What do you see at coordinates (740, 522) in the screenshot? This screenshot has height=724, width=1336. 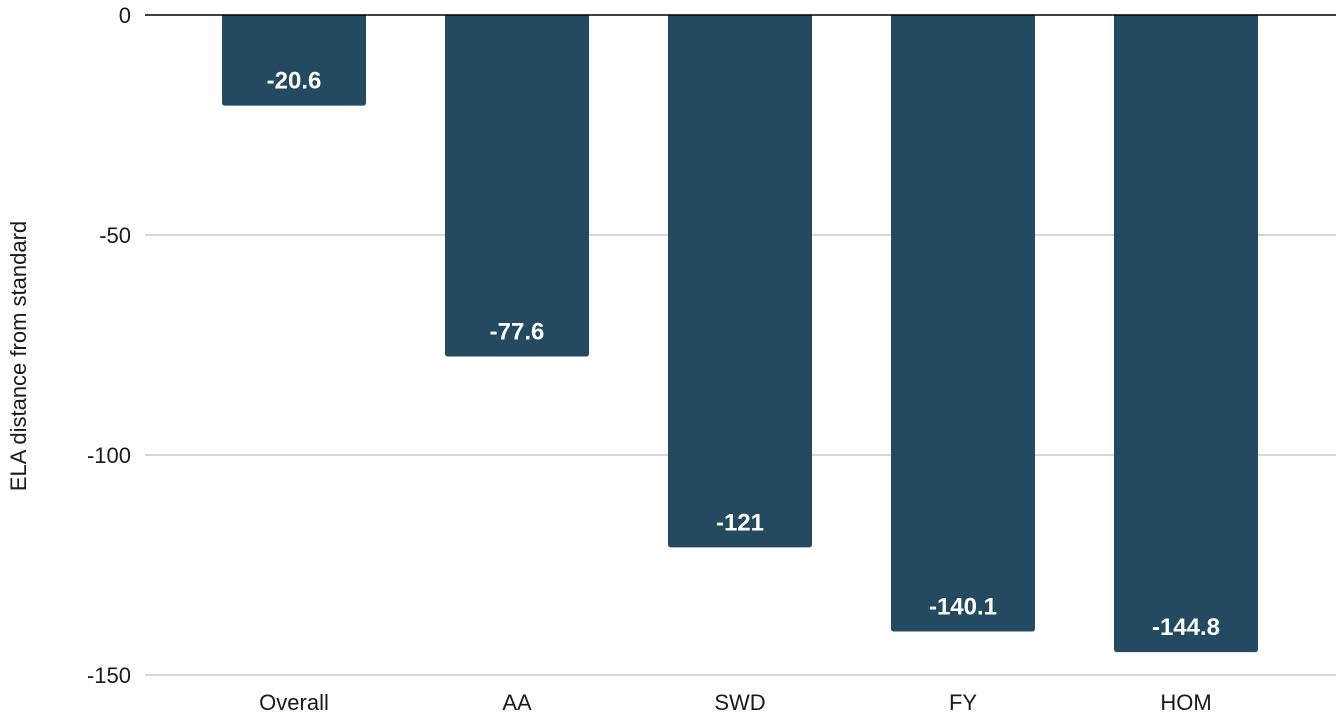 I see `data-label: -121` at bounding box center [740, 522].